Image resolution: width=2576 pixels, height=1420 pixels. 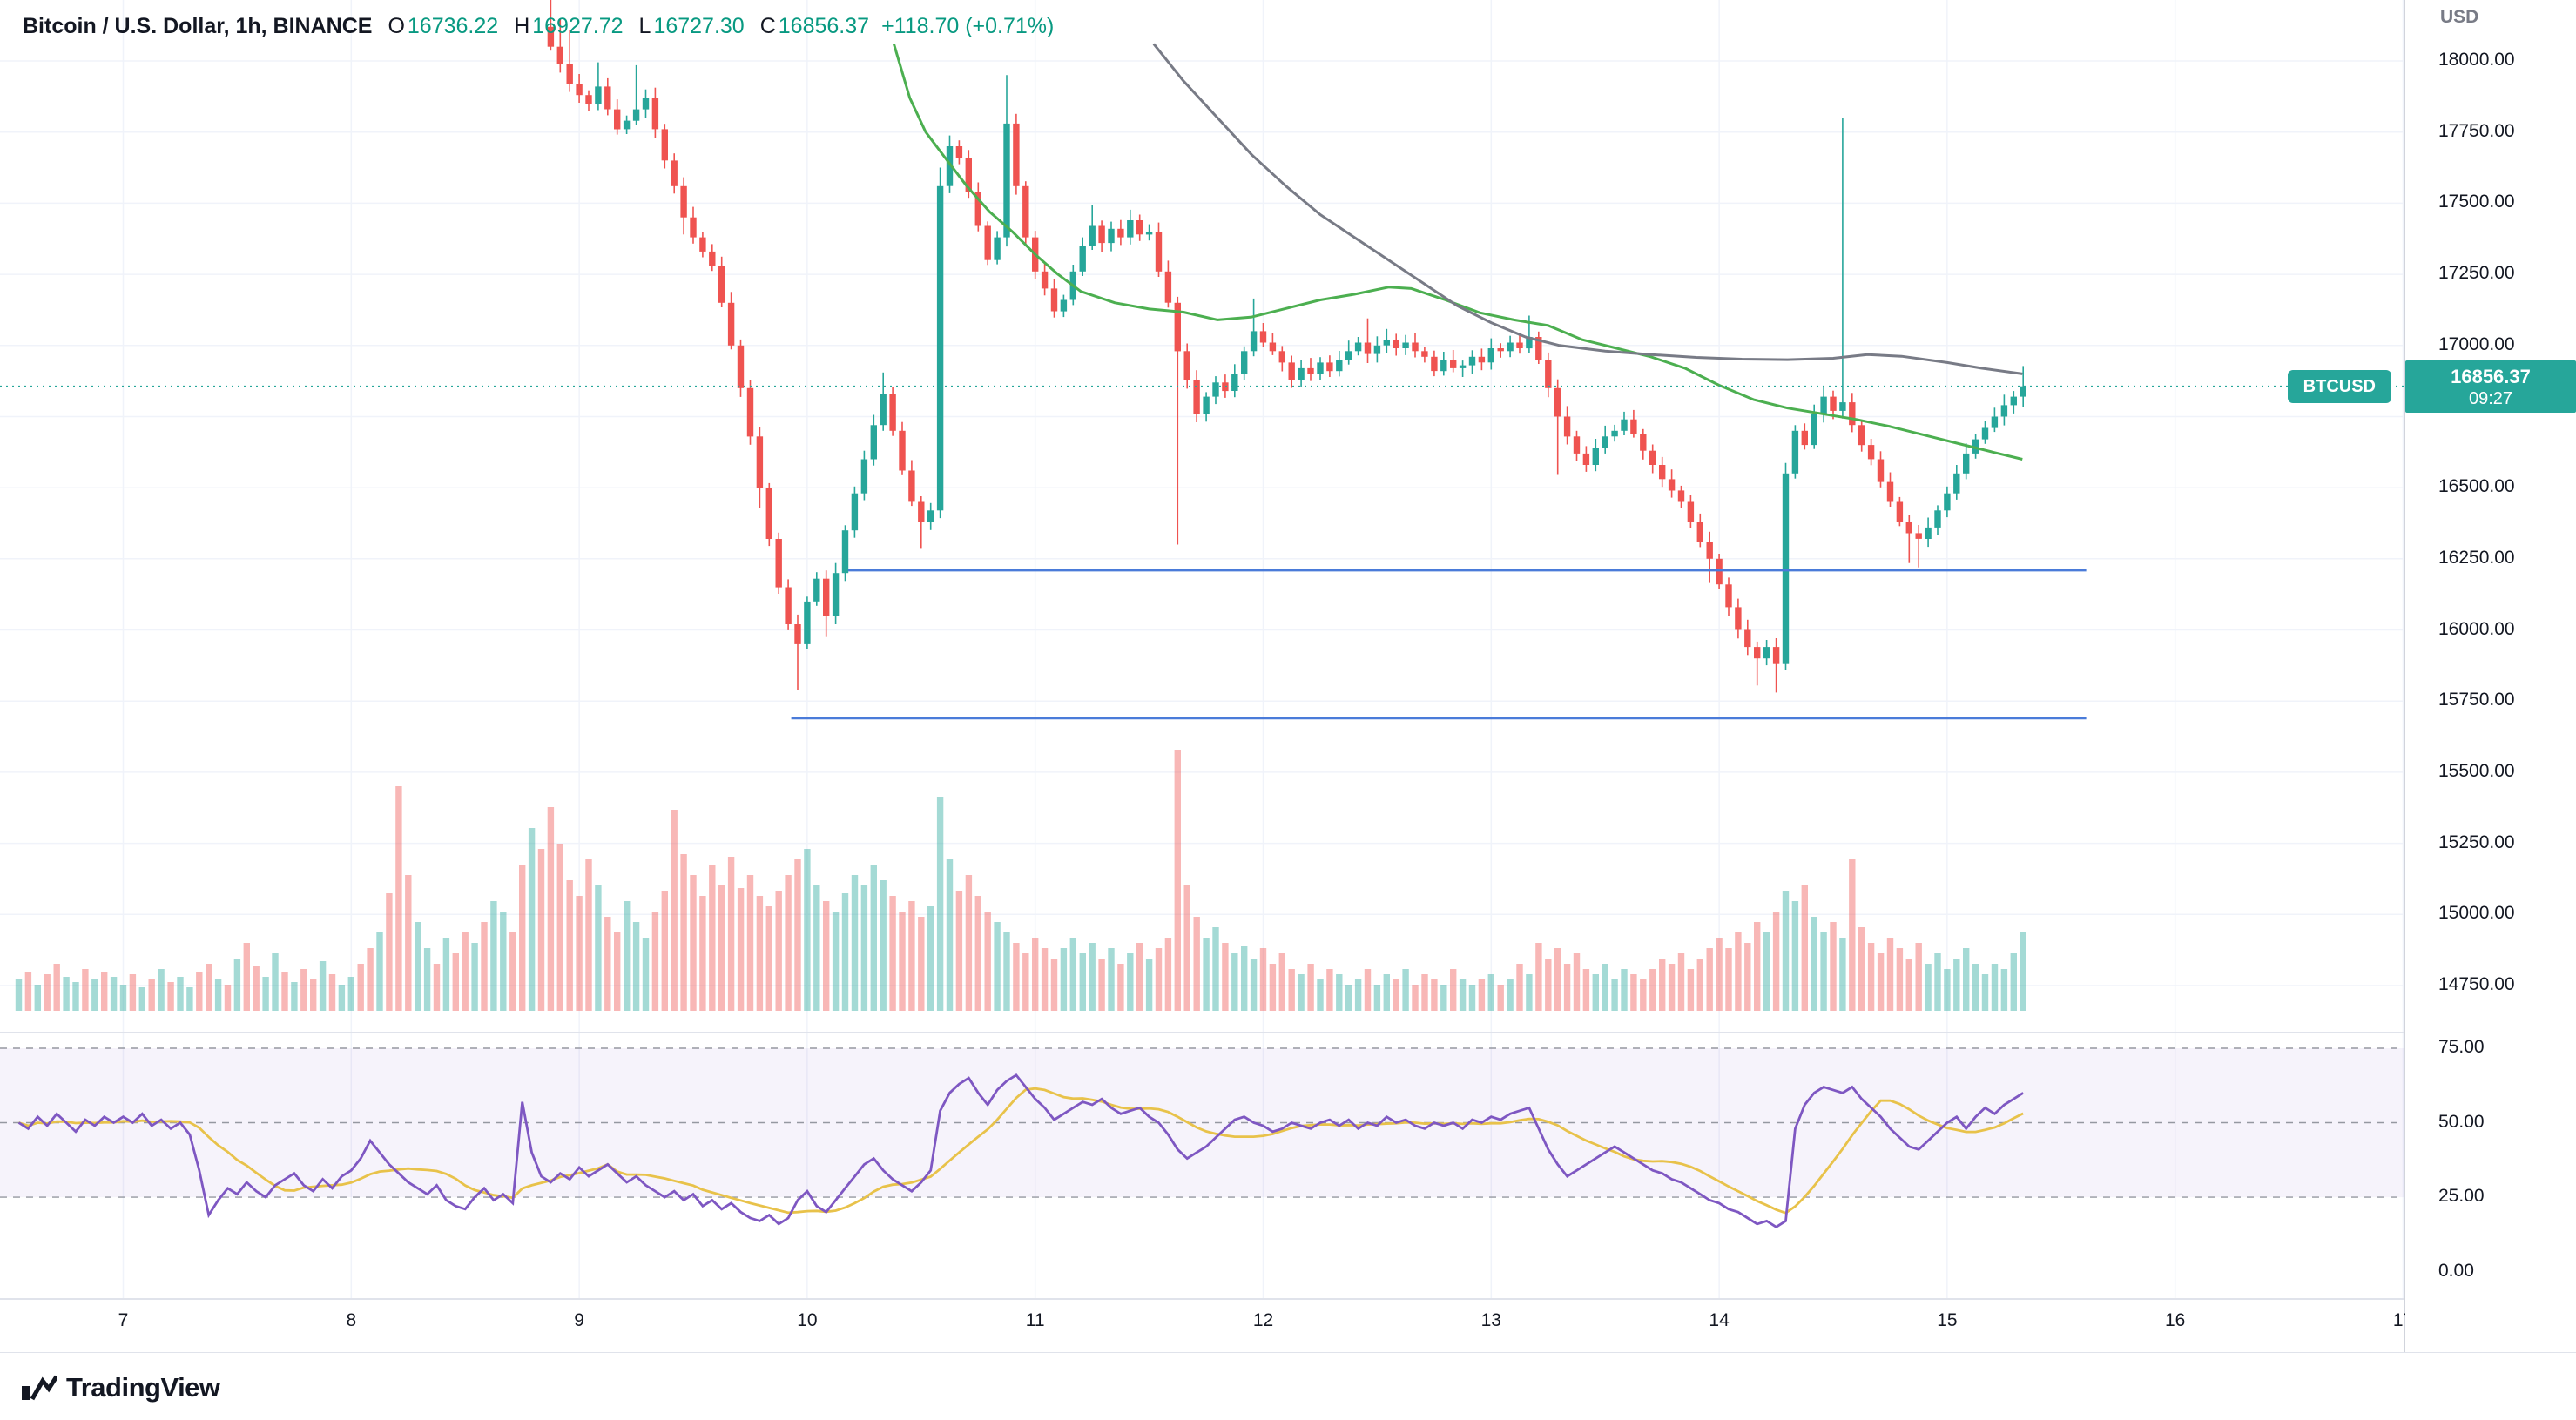 I want to click on ma-slow-gray, so click(x=1587, y=209).